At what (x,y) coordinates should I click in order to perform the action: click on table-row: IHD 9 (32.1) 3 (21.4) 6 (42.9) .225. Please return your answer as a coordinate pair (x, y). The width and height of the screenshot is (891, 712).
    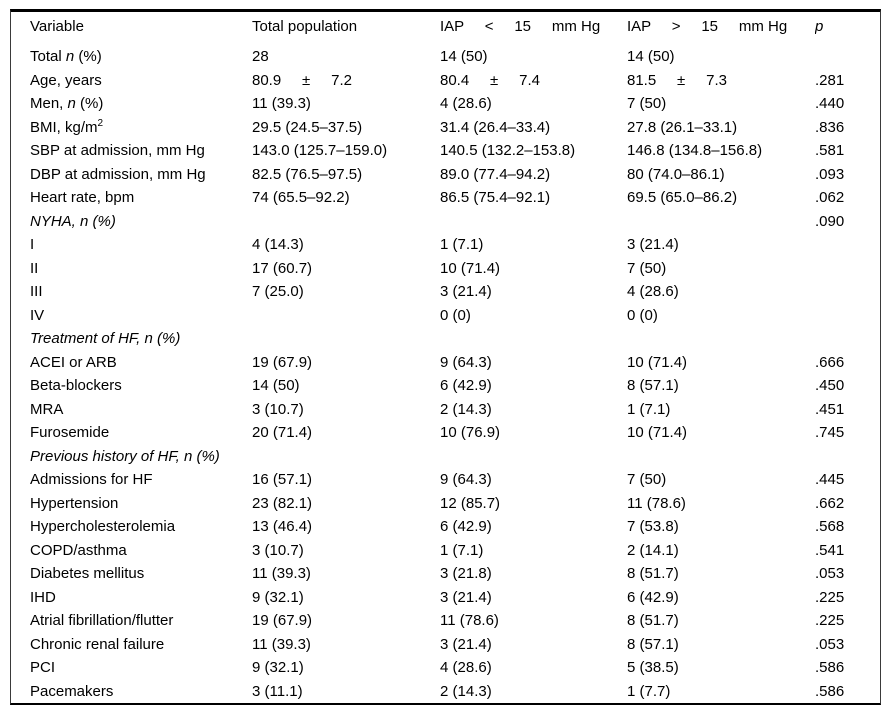
    Looking at the image, I should click on (445, 598).